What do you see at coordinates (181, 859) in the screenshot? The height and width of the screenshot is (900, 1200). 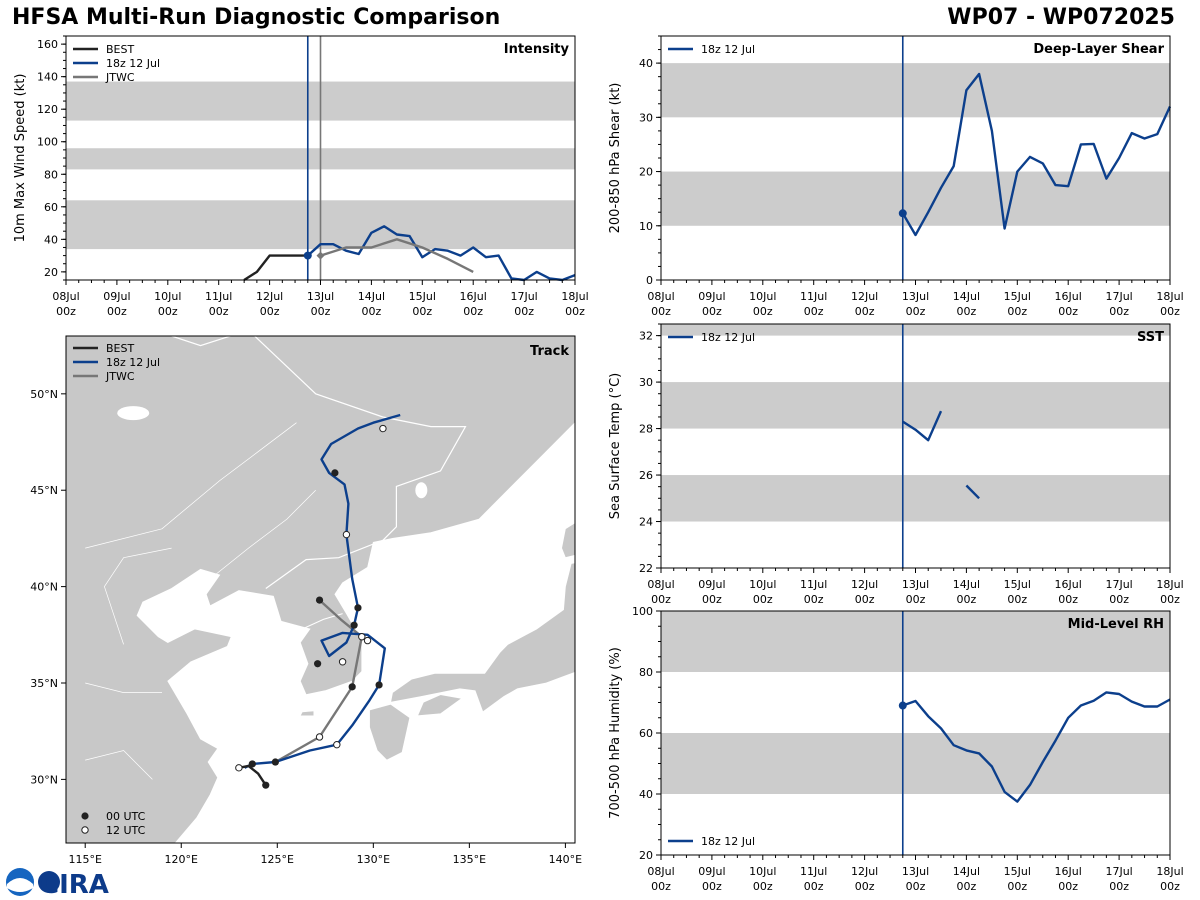 I see `x-tick-label: 120°E` at bounding box center [181, 859].